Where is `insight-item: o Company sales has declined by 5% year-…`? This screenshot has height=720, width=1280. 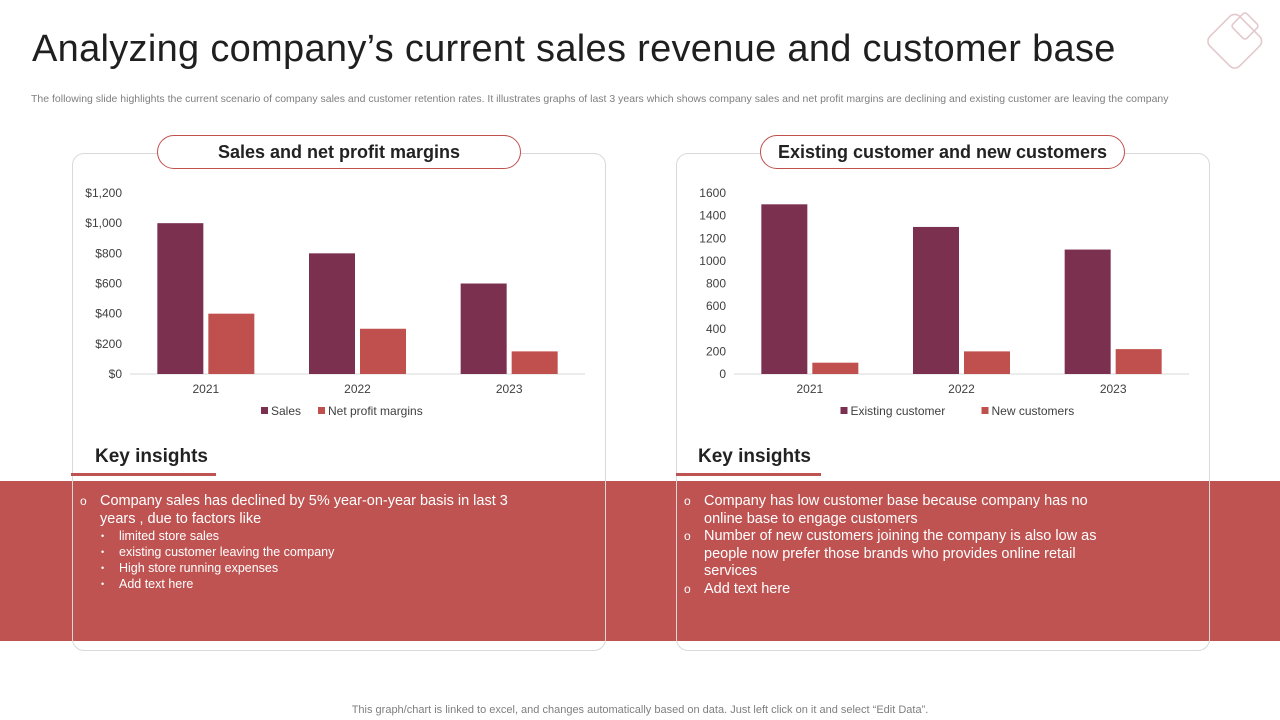
insight-item: o Company sales has declined by 5% year-… is located at coordinates (300, 510).